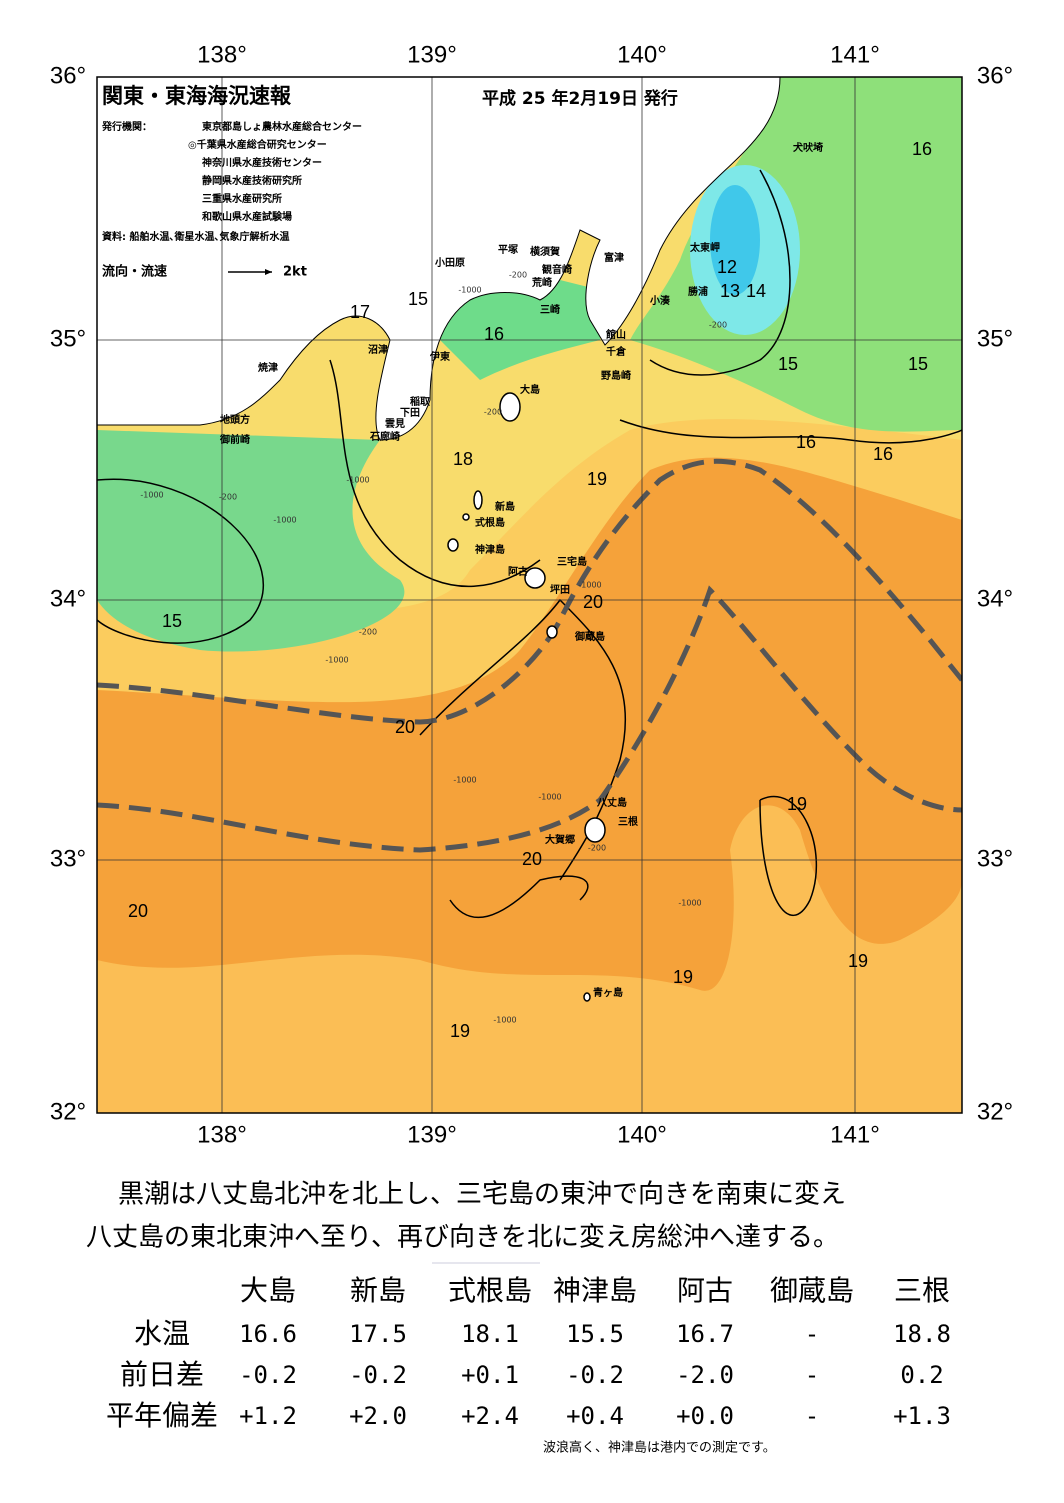 Image resolution: width=1064 pixels, height=1503 pixels. What do you see at coordinates (252, 180) in the screenshot?
I see `issuer: 静岡県水産技術研究所` at bounding box center [252, 180].